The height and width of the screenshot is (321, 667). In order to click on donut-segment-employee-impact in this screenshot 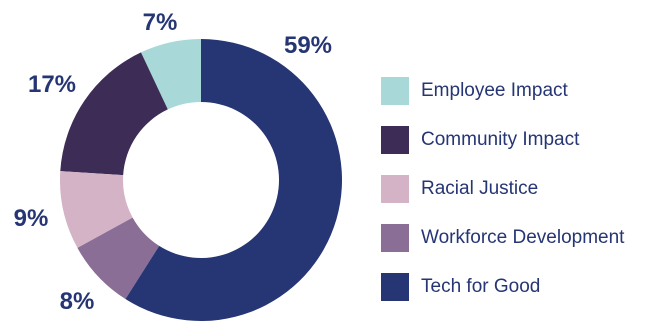, I will do `click(170, 74)`.